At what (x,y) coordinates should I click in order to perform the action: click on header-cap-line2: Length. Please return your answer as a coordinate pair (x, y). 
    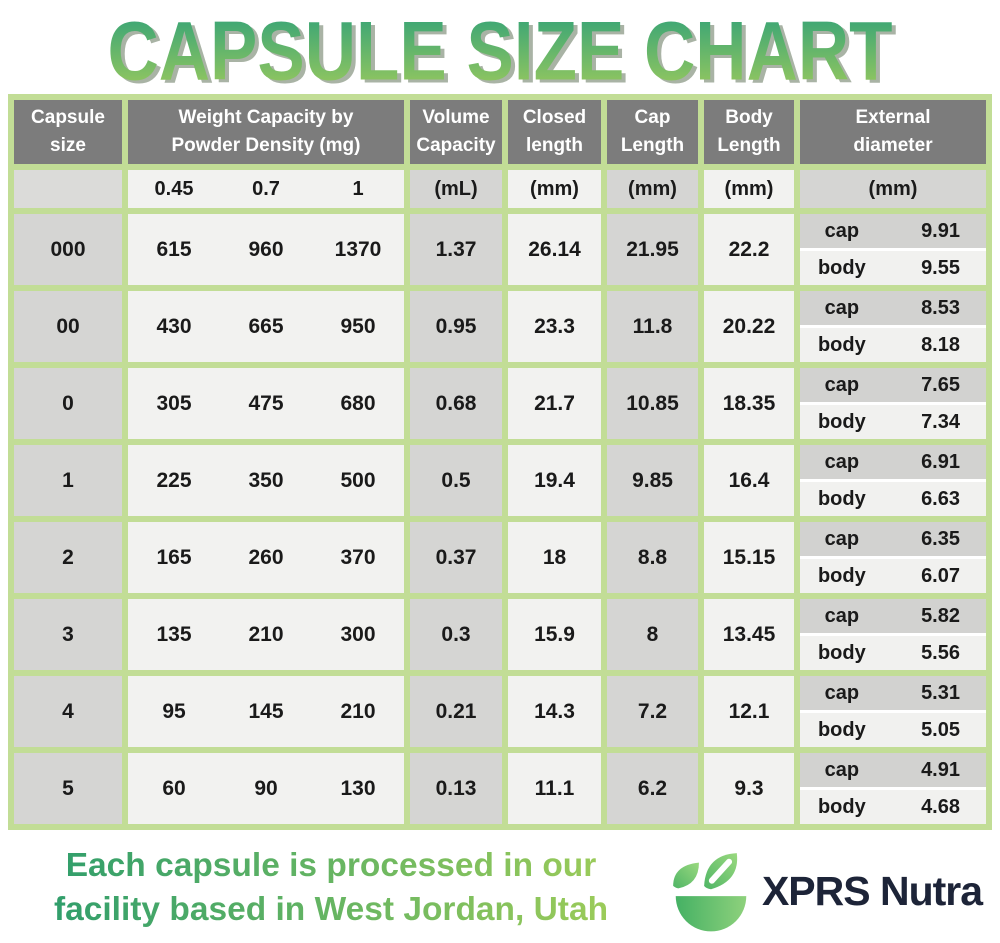
    Looking at the image, I should click on (652, 145).